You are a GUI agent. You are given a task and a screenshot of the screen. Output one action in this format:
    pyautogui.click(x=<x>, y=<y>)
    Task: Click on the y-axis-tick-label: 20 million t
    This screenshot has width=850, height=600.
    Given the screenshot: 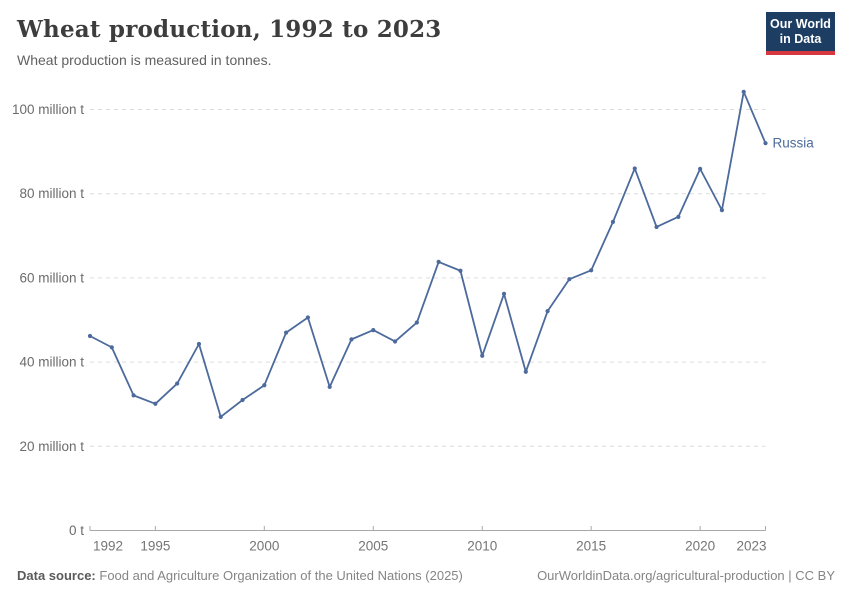 What is the action you would take?
    pyautogui.click(x=51, y=446)
    